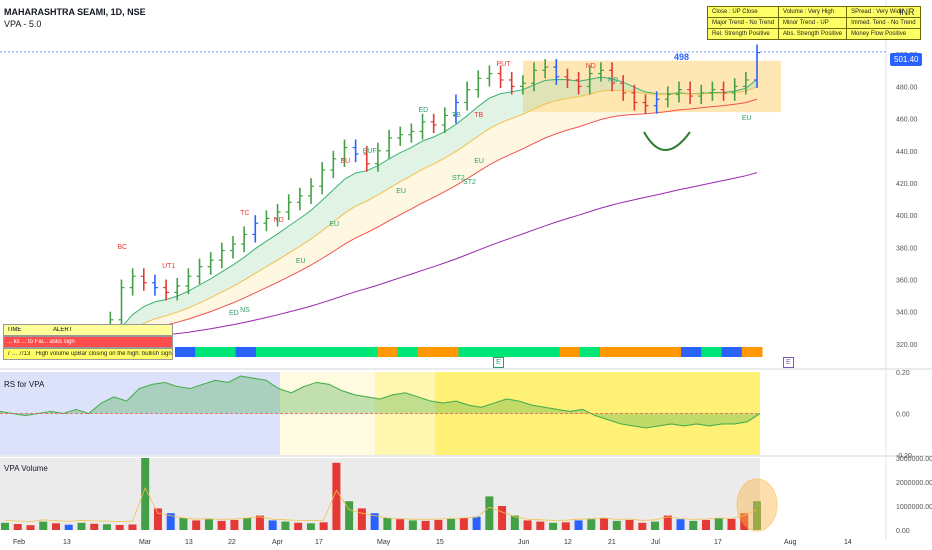 This screenshot has width=932, height=550. What do you see at coordinates (903, 415) in the screenshot?
I see `rs-axis-tick-label: 0.00` at bounding box center [903, 415].